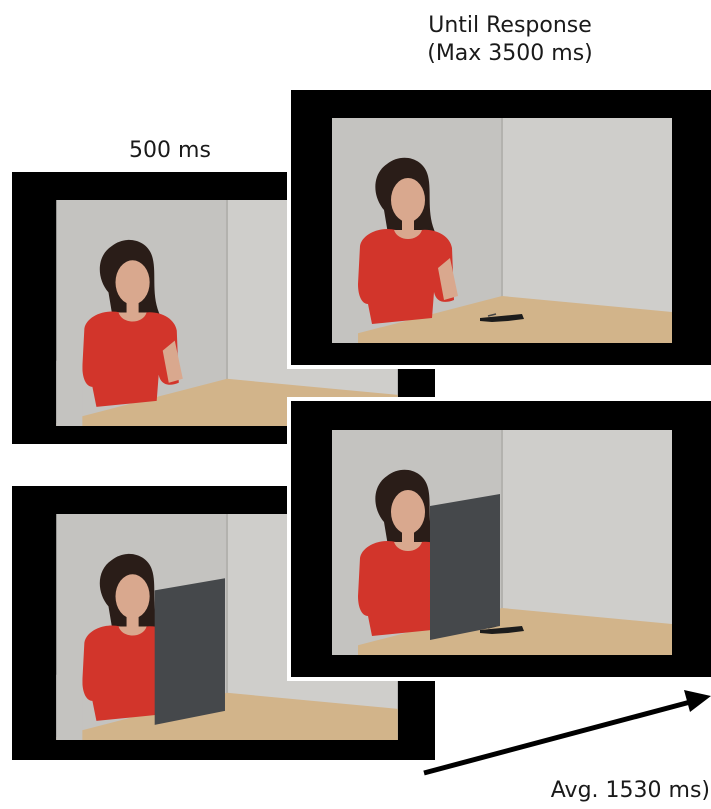  I want to click on arrow-shaft, so click(559, 737).